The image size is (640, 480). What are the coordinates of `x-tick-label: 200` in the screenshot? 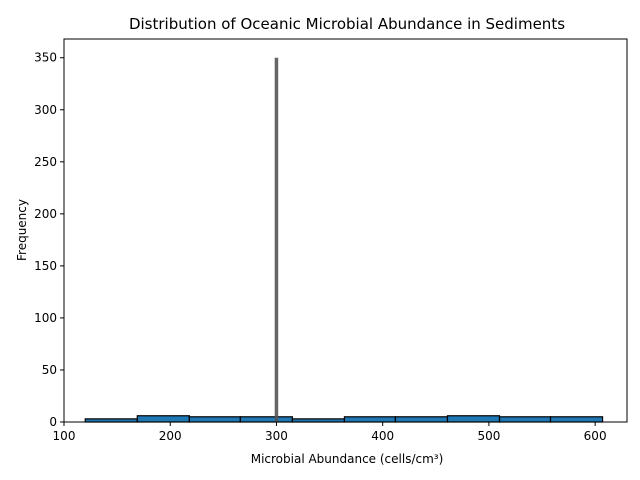 It's located at (170, 436).